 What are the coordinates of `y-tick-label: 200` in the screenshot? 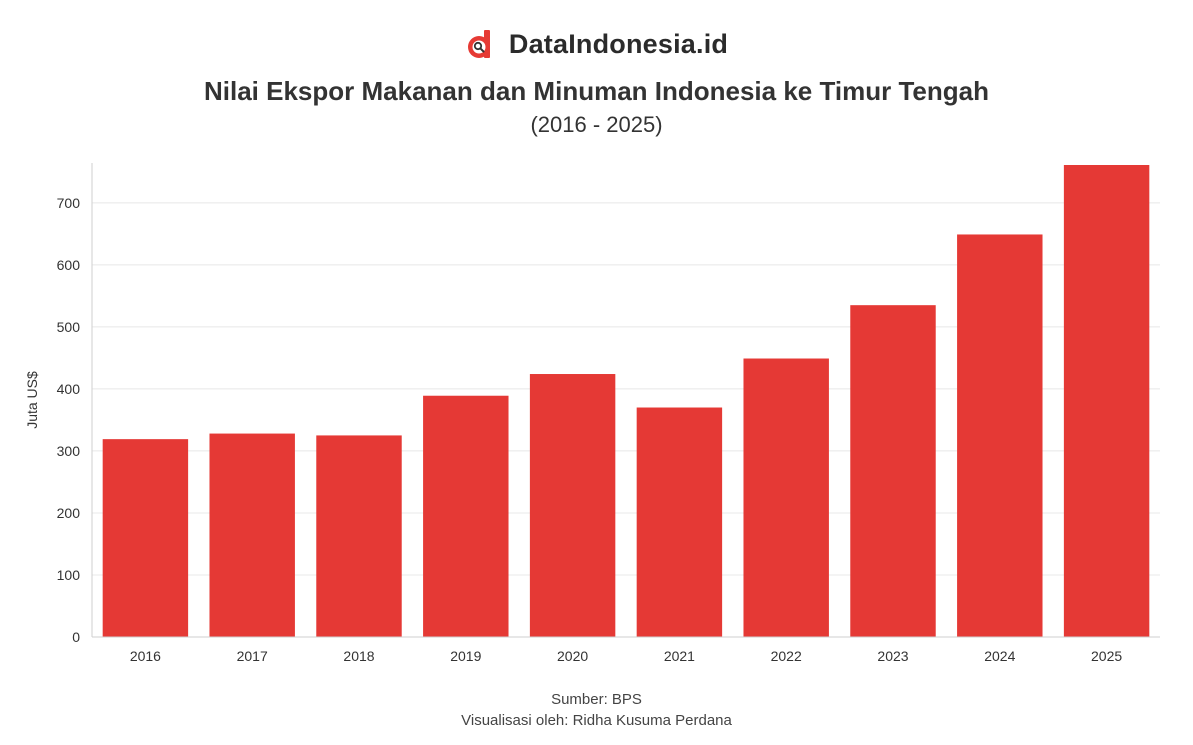 It's located at (69, 513).